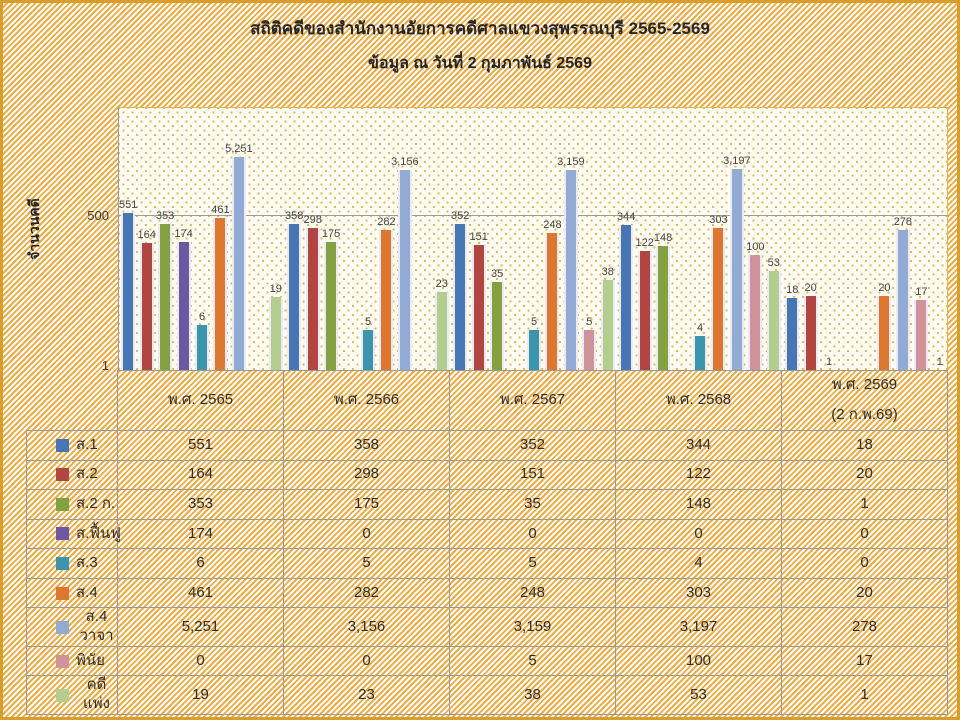 The image size is (960, 720). Describe the element at coordinates (72, 593) in the screenshot. I see `legend-row-label: ส.4` at that location.